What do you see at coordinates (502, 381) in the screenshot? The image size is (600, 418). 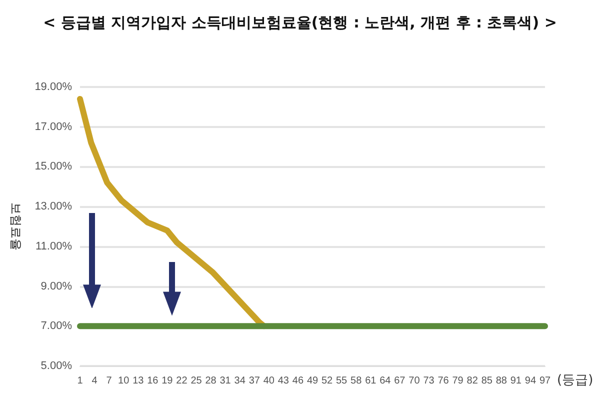 I see `x-tick-label: 88` at bounding box center [502, 381].